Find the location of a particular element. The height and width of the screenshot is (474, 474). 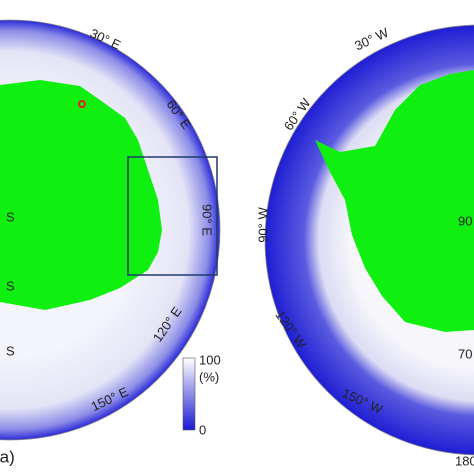

panel-label: (a) is located at coordinates (7, 456).